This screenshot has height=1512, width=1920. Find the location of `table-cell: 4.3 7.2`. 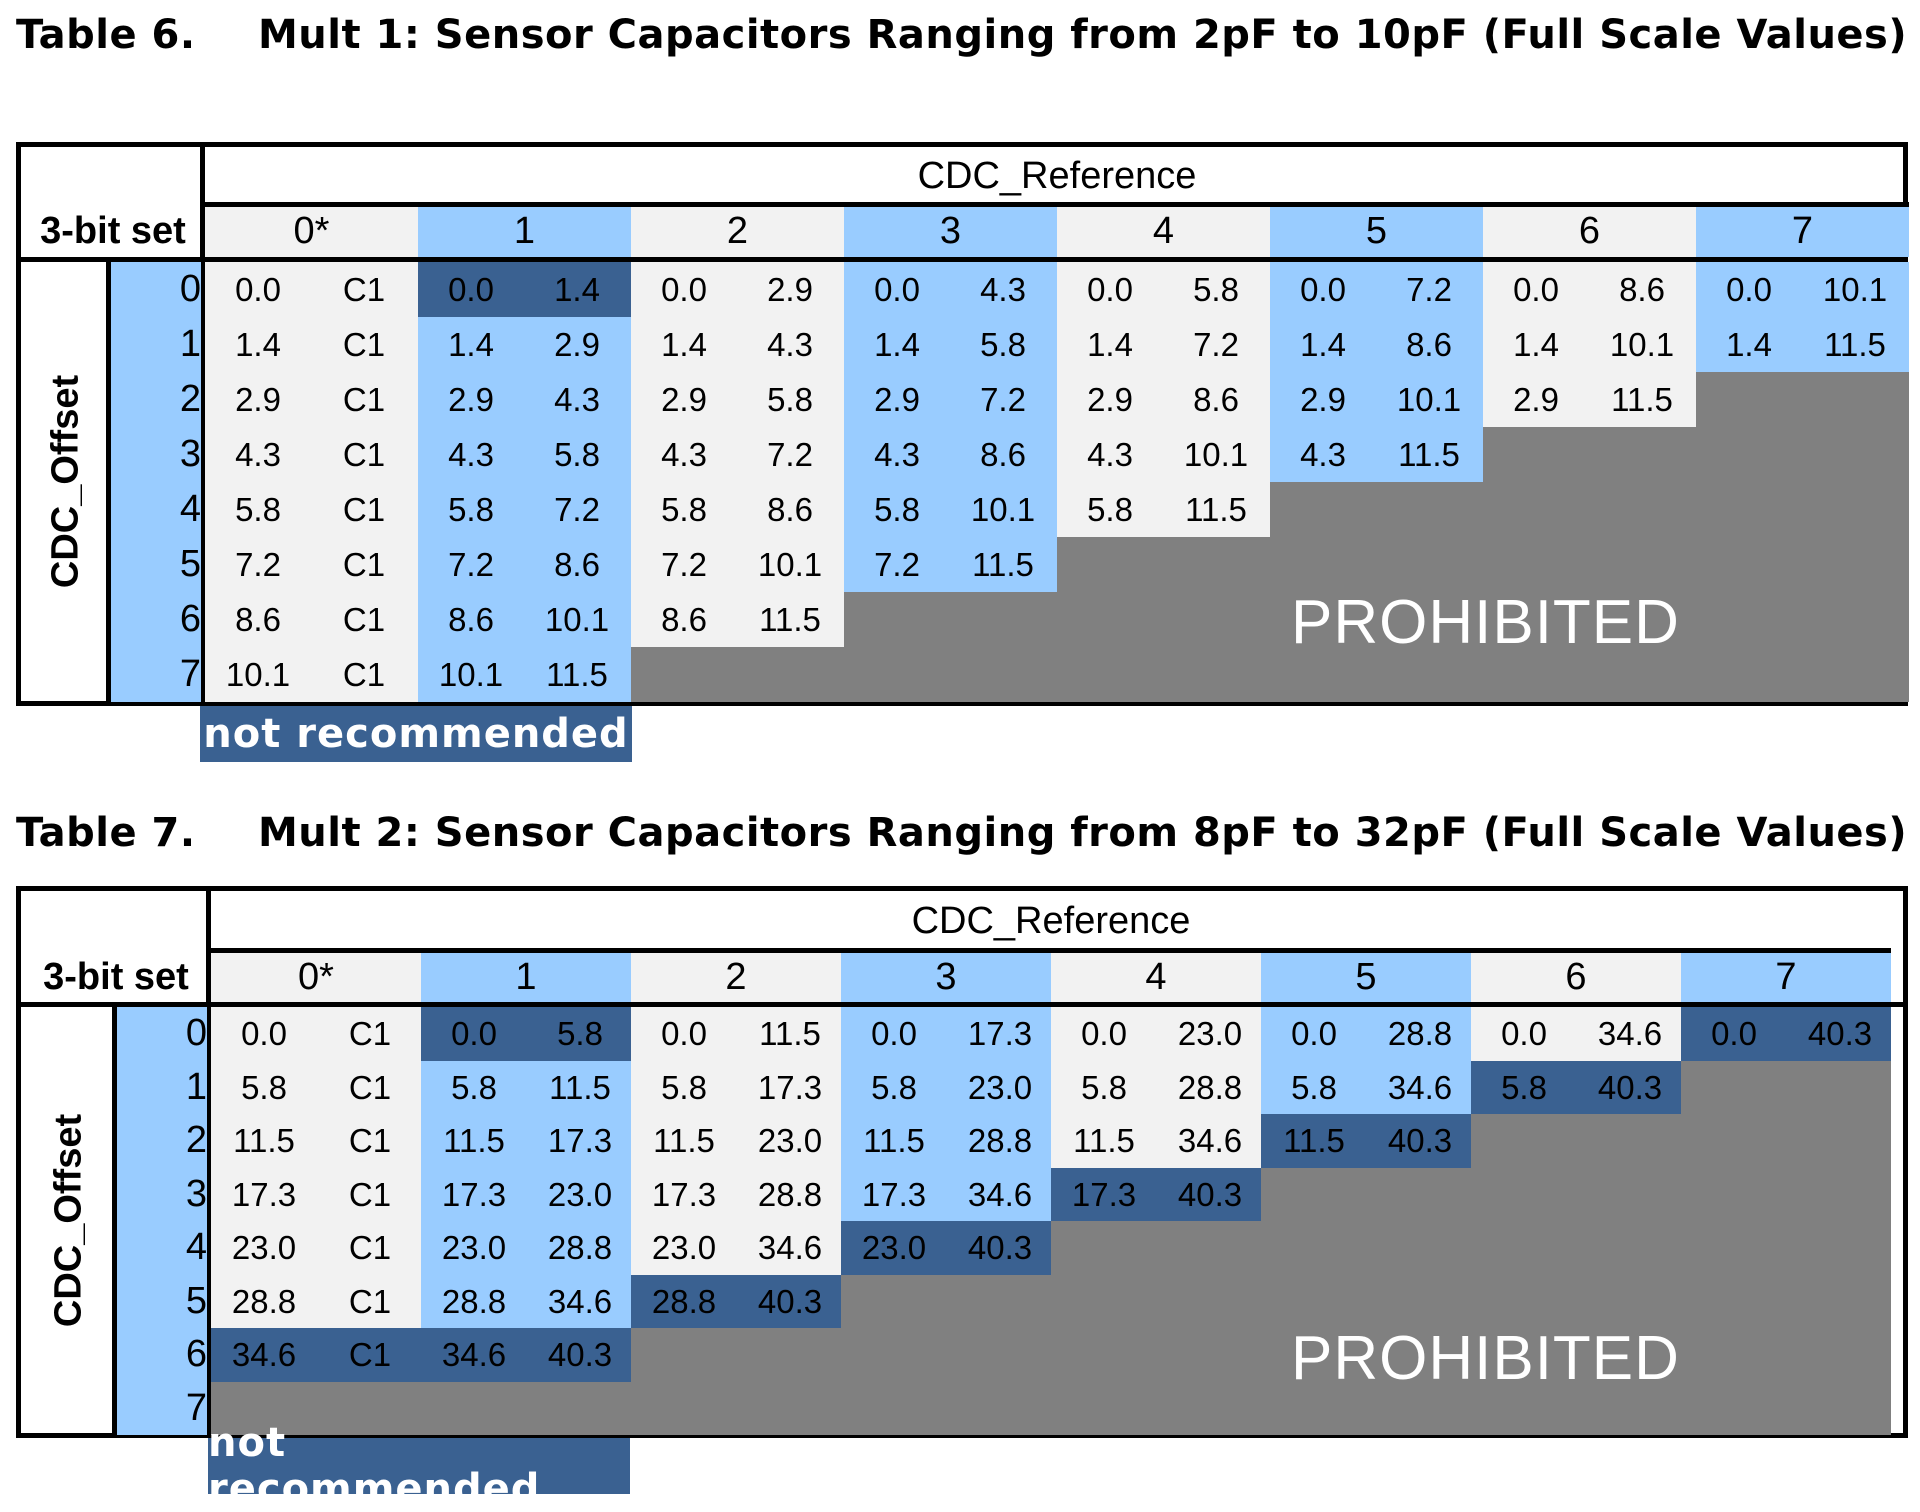

table-cell: 4.3 7.2 is located at coordinates (737, 454).